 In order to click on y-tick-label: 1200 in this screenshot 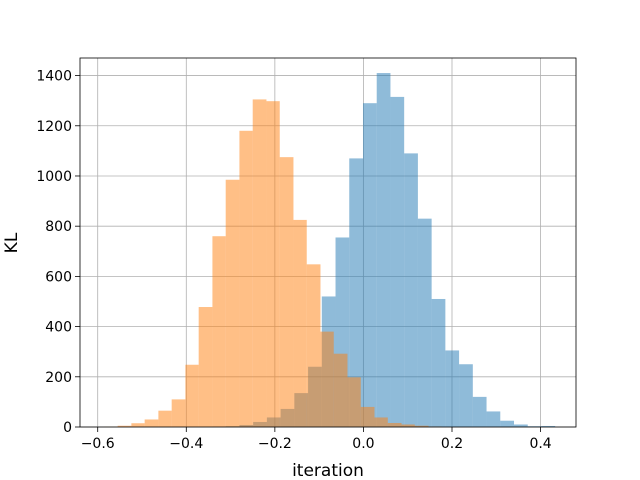, I will do `click(54, 127)`.